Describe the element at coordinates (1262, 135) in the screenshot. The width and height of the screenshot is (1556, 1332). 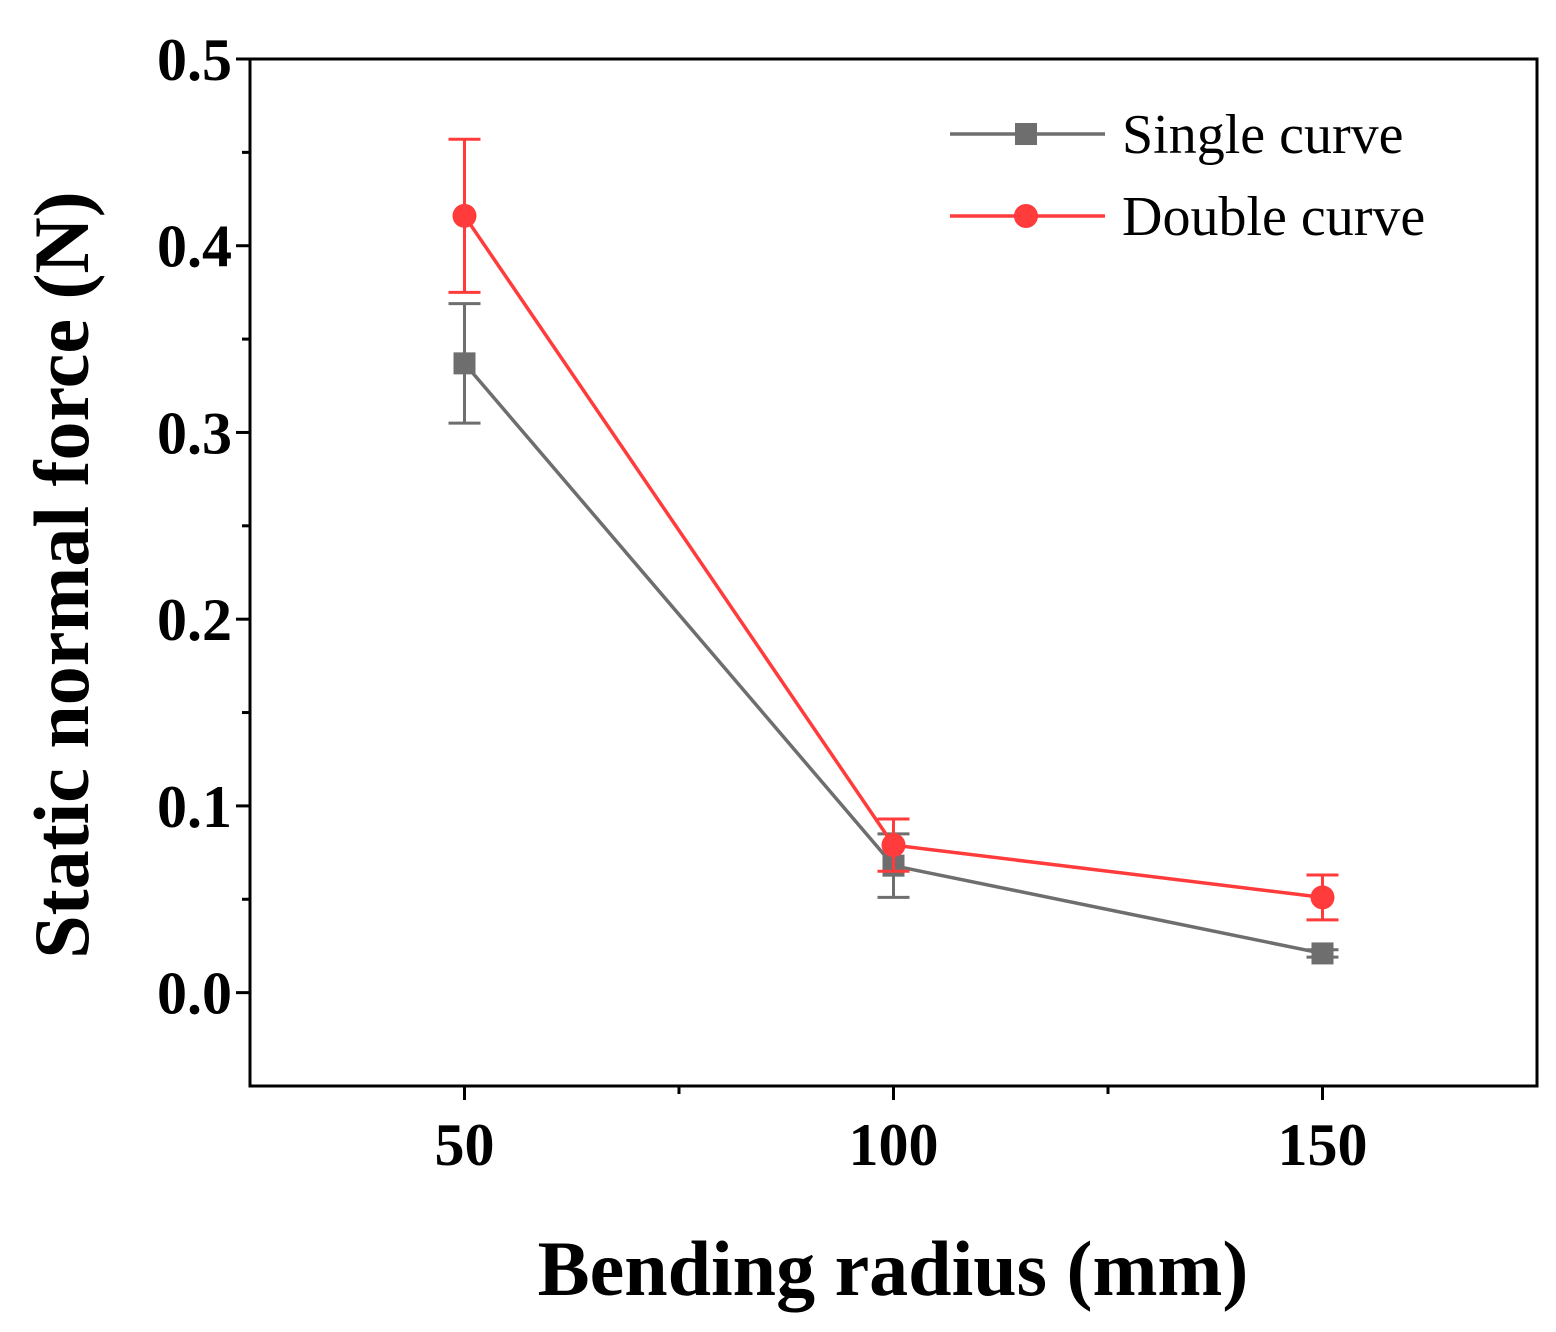
I see `legend-label: Single curve` at that location.